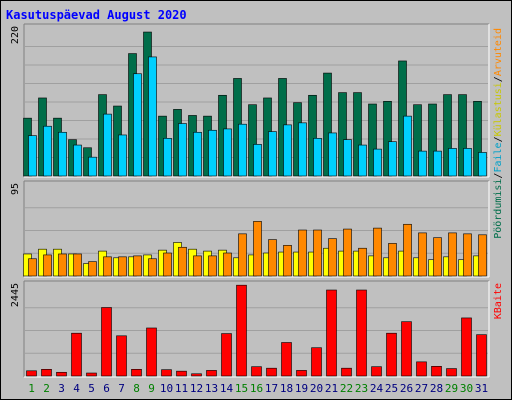  What do you see at coordinates (241, 388) in the screenshot?
I see `x-tick-label: 15` at bounding box center [241, 388].